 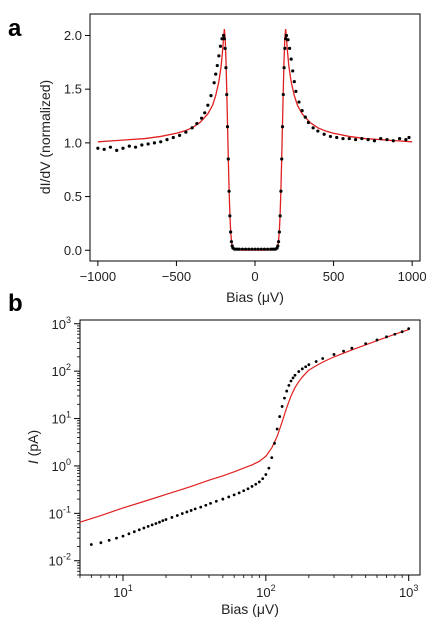 I want to click on panel-b-y-tick-label: 10¹, so click(x=61, y=418).